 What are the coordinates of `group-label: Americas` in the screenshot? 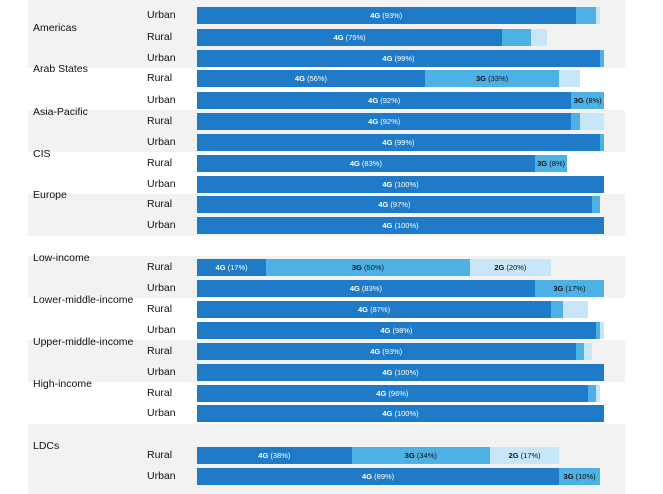 It's located at (55, 28).